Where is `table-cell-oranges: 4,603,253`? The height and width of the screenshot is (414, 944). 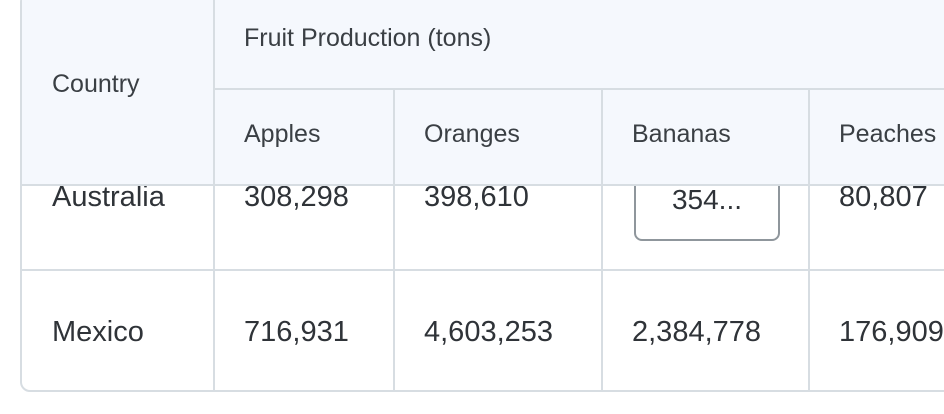 table-cell-oranges: 4,603,253 is located at coordinates (489, 331).